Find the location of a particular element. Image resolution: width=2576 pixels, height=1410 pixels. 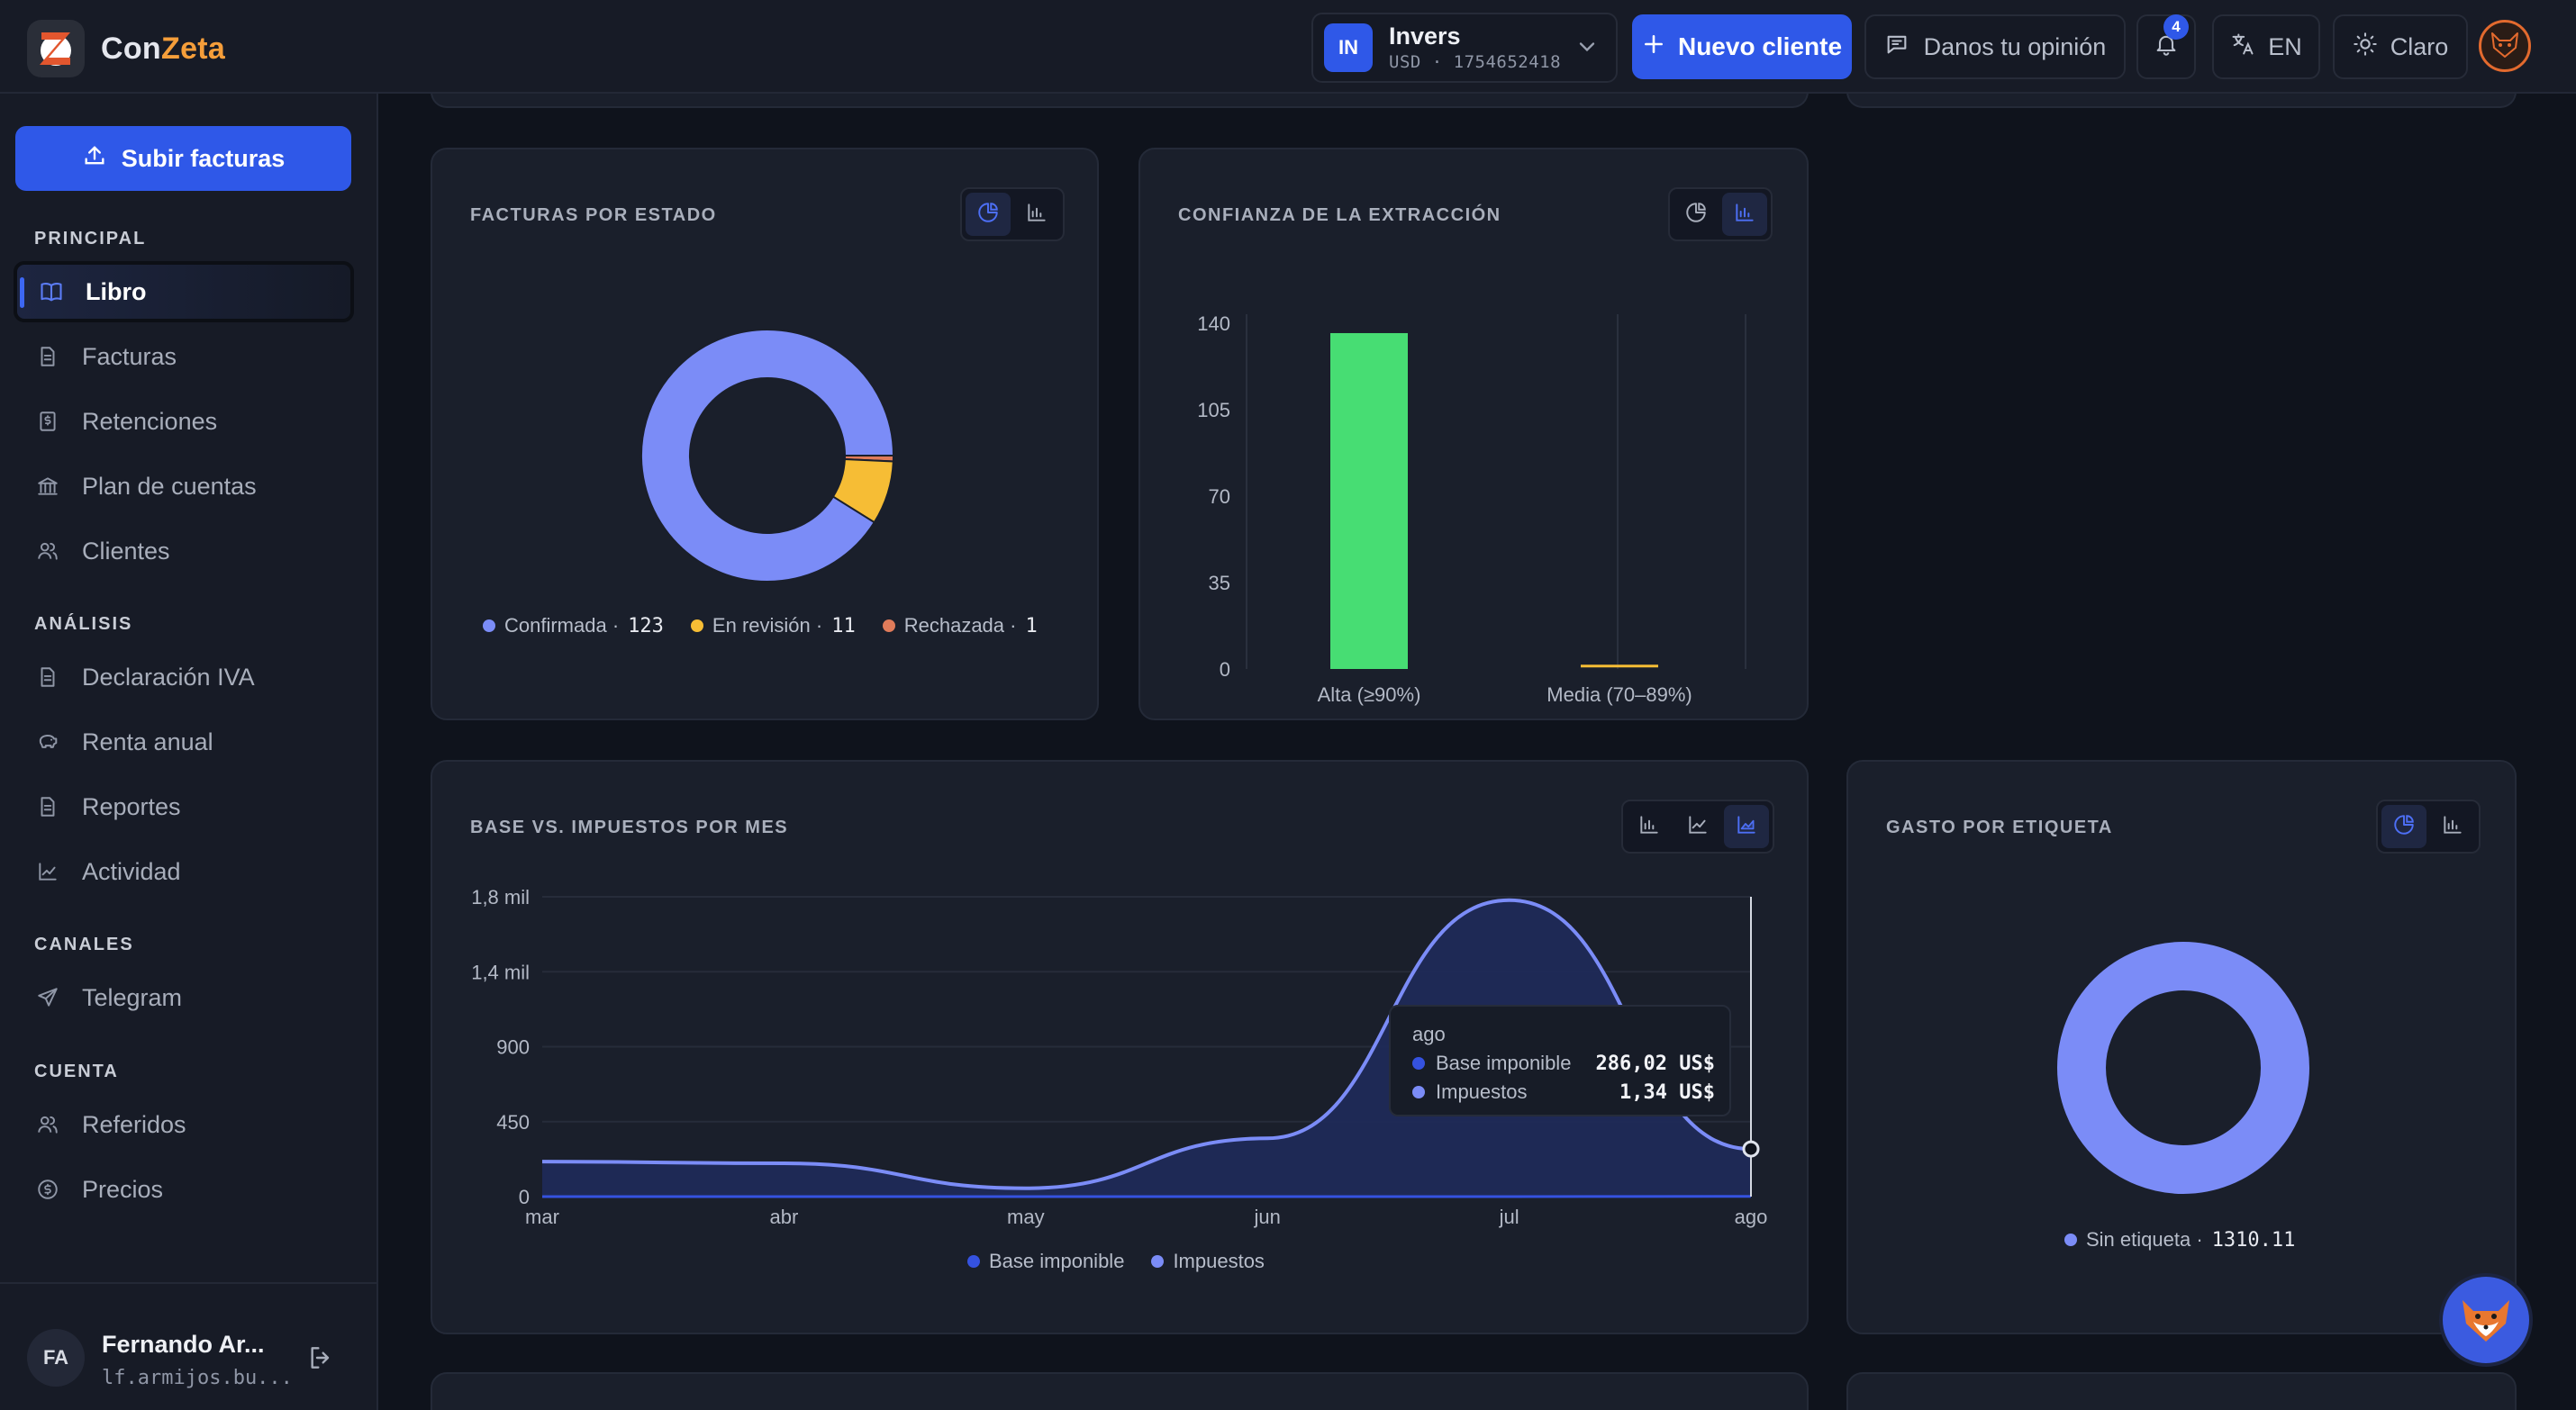

legend-label: Confirmada is located at coordinates (555, 625).